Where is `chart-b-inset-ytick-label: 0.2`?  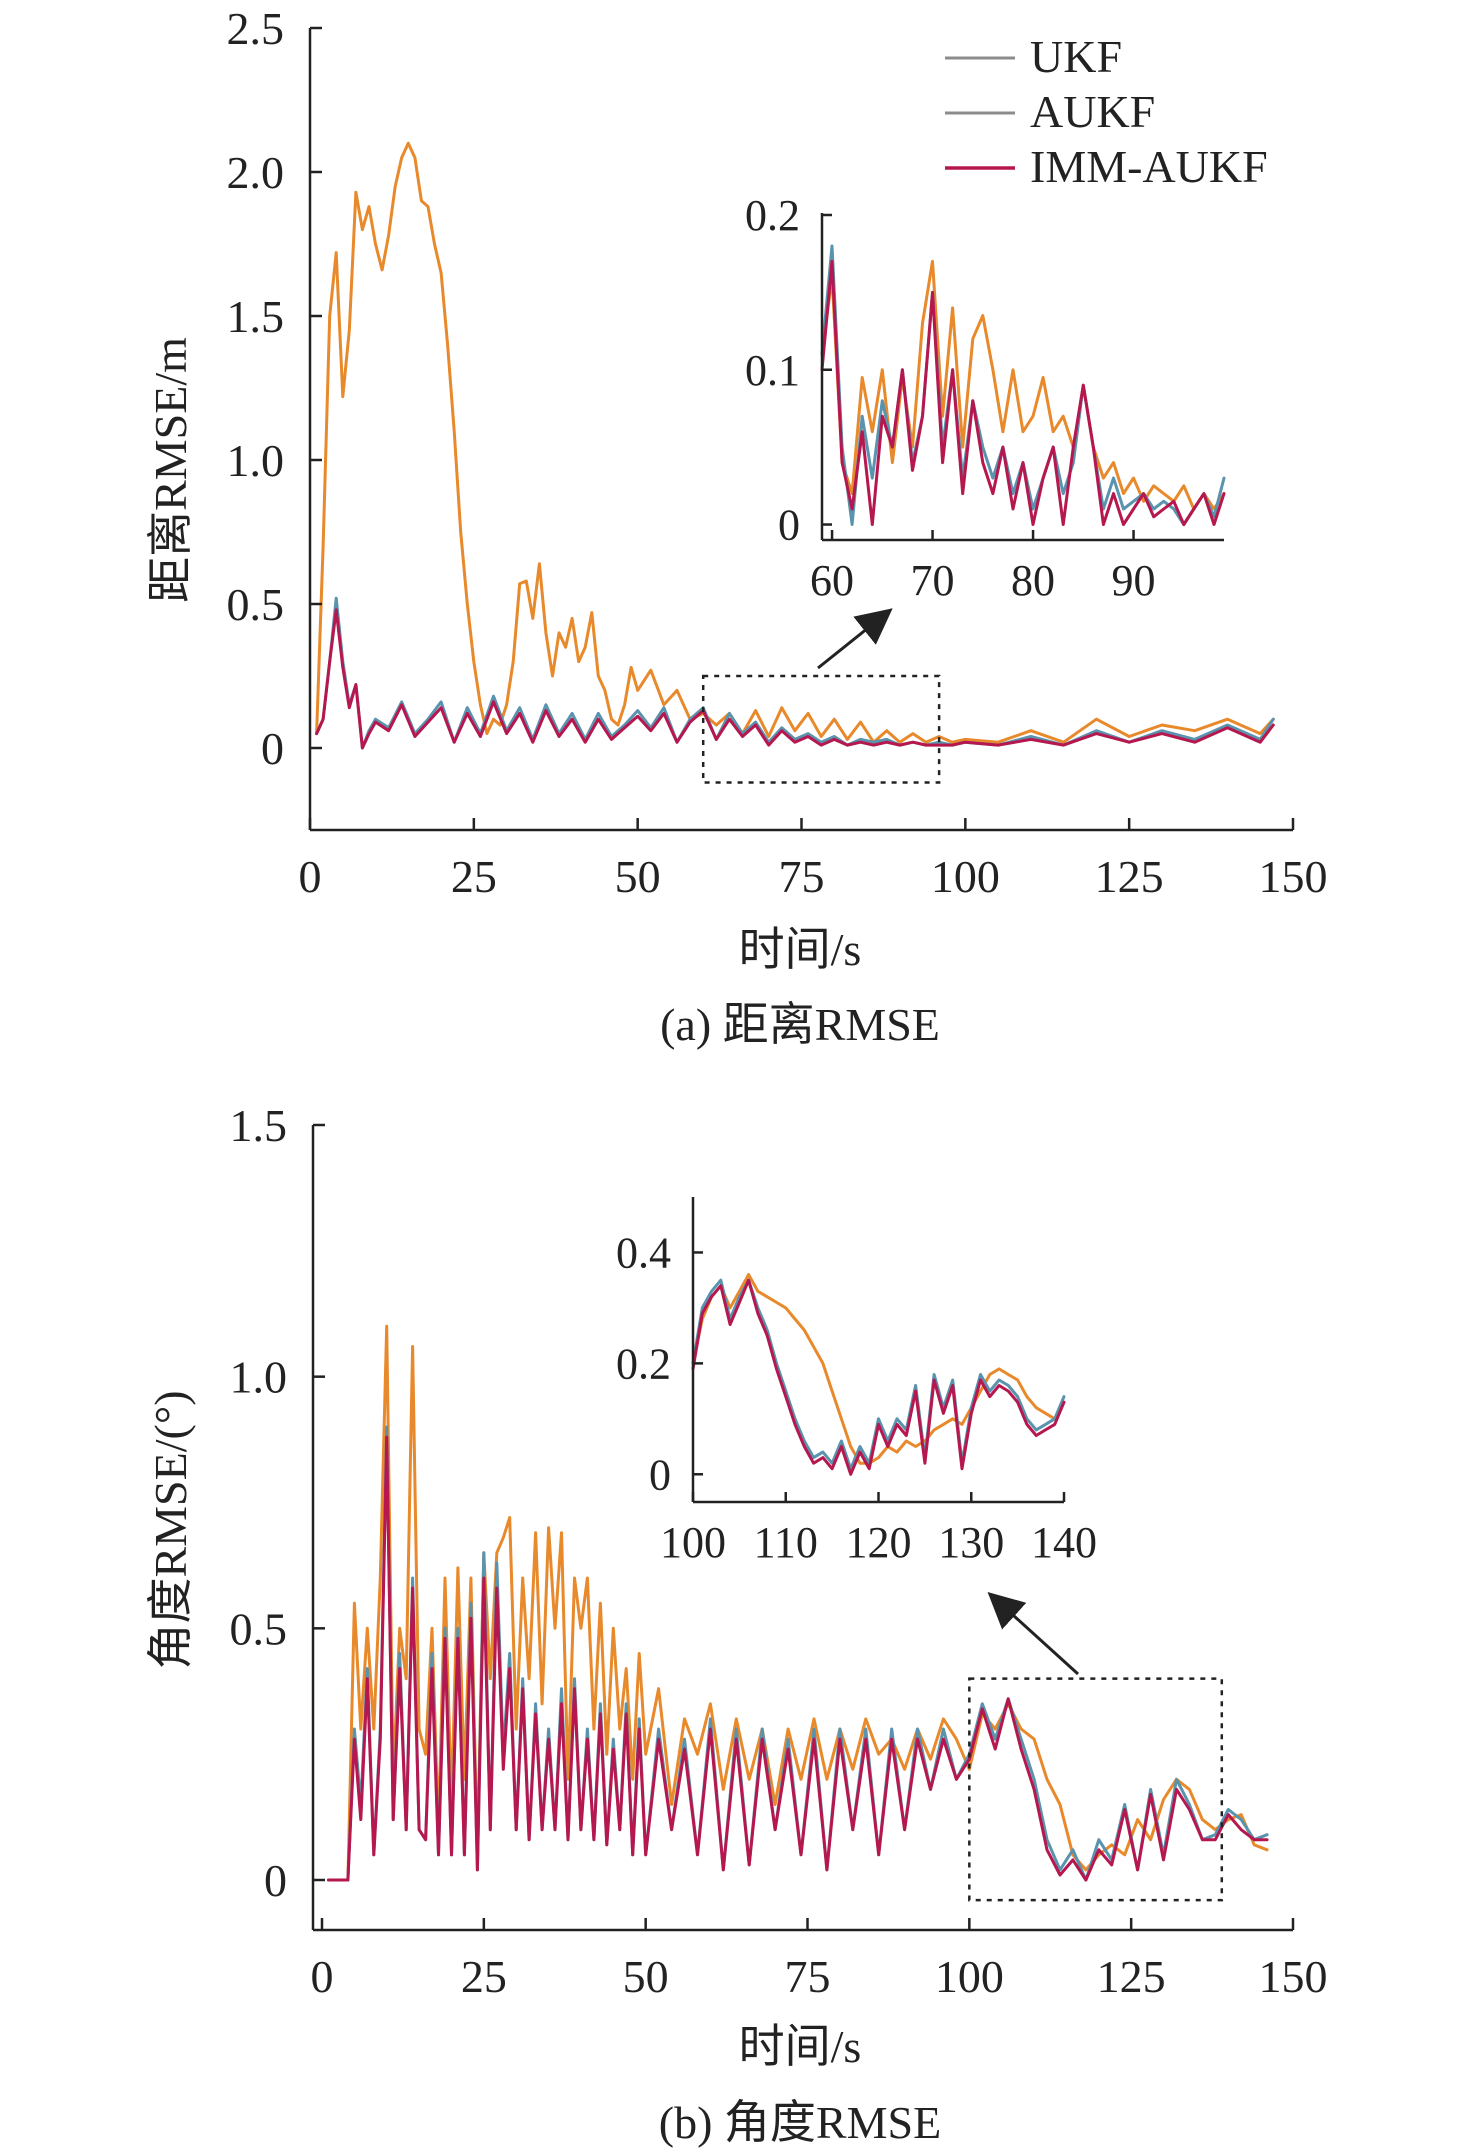 chart-b-inset-ytick-label: 0.2 is located at coordinates (643, 1363).